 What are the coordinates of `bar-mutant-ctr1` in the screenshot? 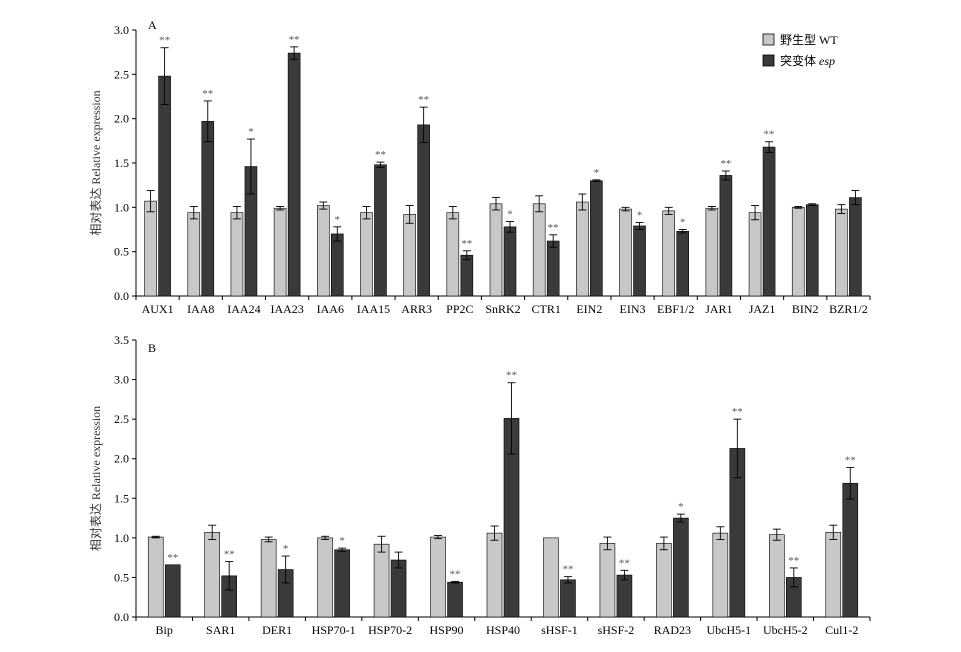 It's located at (553, 268).